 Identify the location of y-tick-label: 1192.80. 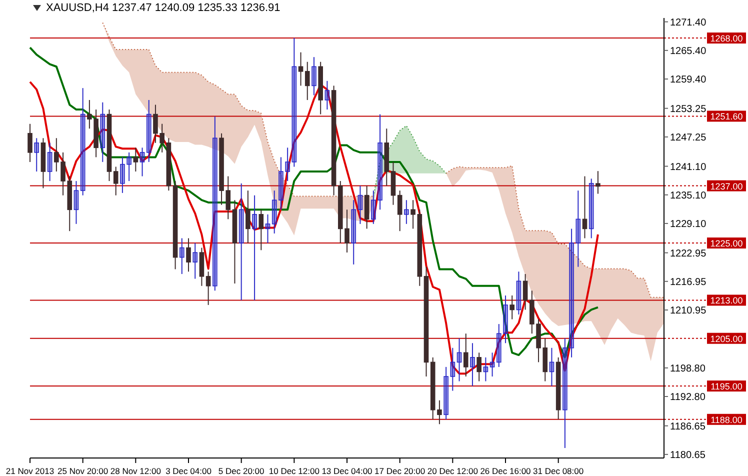
(688, 398).